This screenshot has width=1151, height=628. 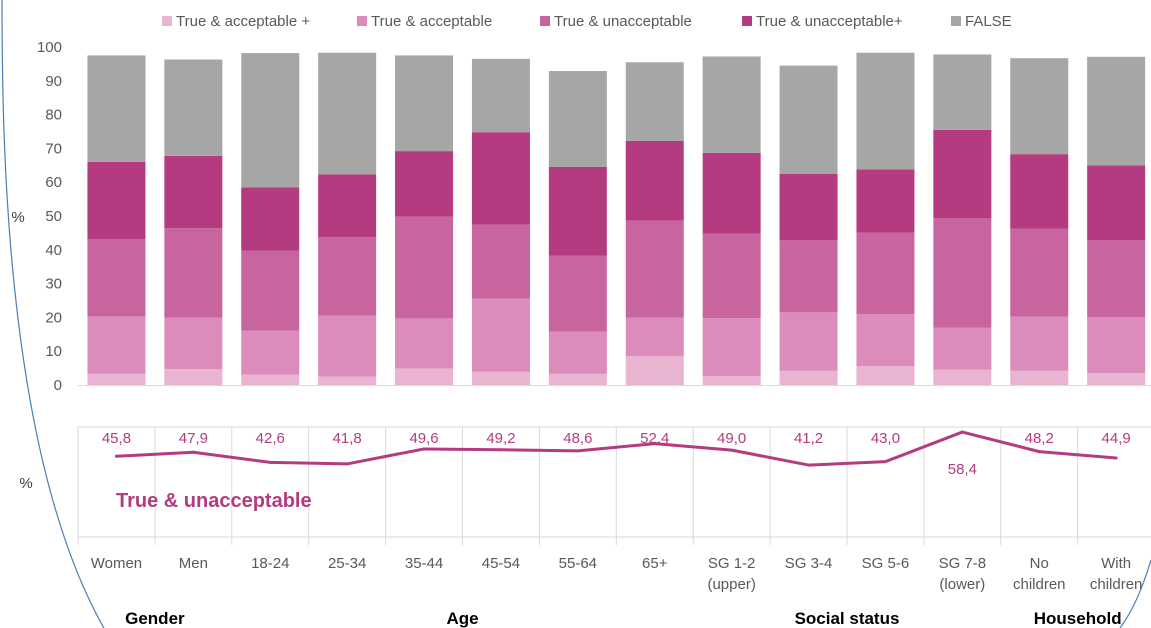 I want to click on y-tick-label: 90, so click(x=53, y=81).